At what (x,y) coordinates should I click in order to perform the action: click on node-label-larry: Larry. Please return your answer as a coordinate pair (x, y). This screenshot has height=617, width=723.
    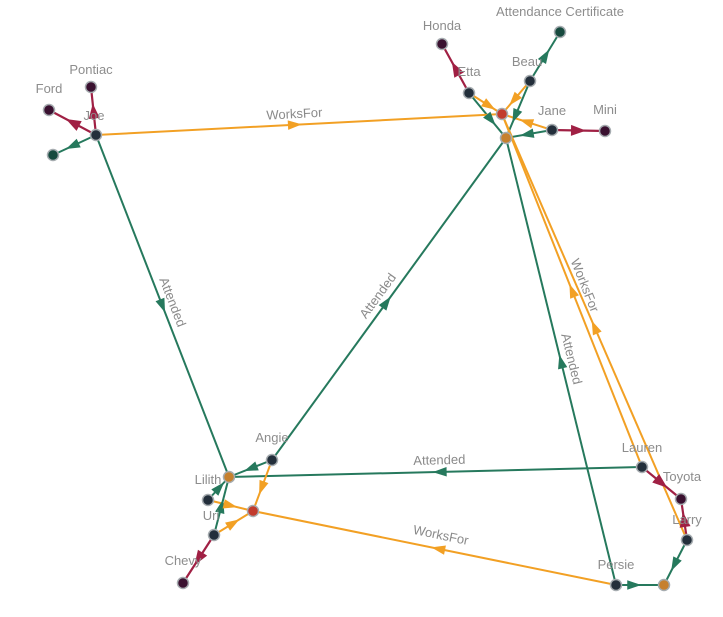
    Looking at the image, I should click on (687, 519).